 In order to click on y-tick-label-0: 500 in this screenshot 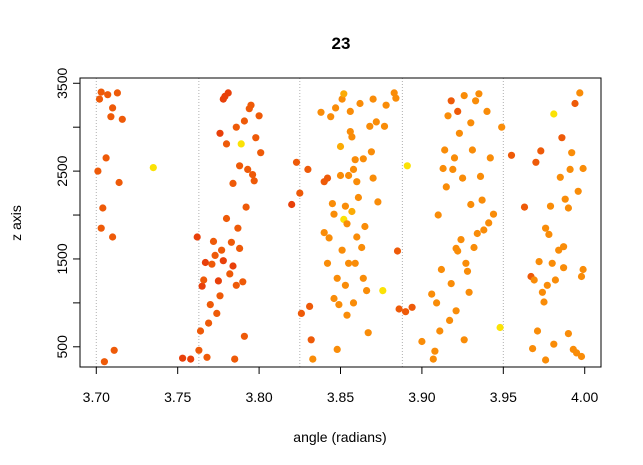, I will do `click(62, 347)`.